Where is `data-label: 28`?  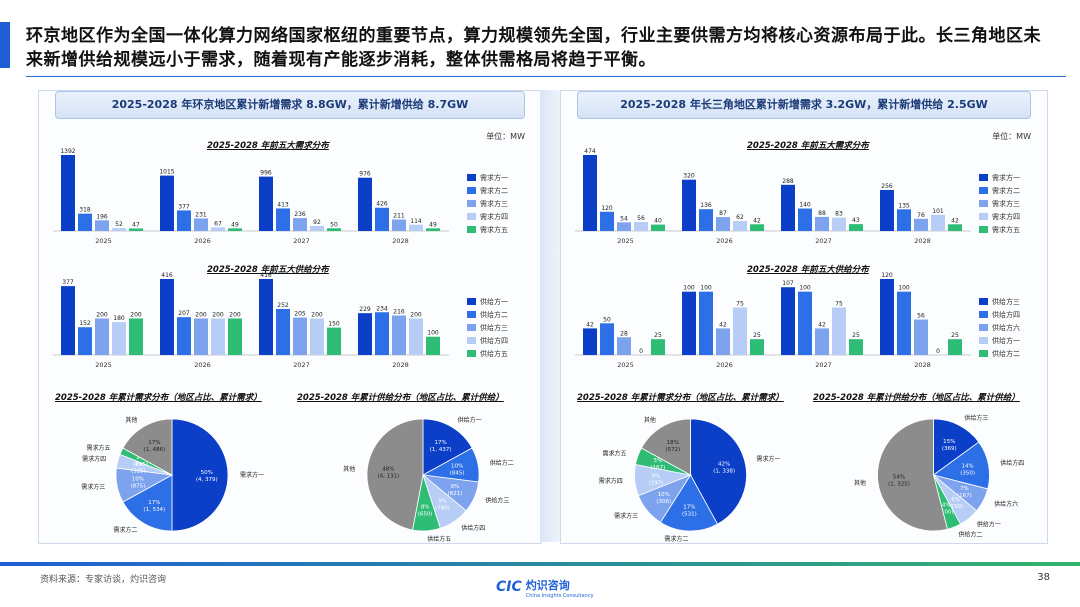 data-label: 28 is located at coordinates (624, 333).